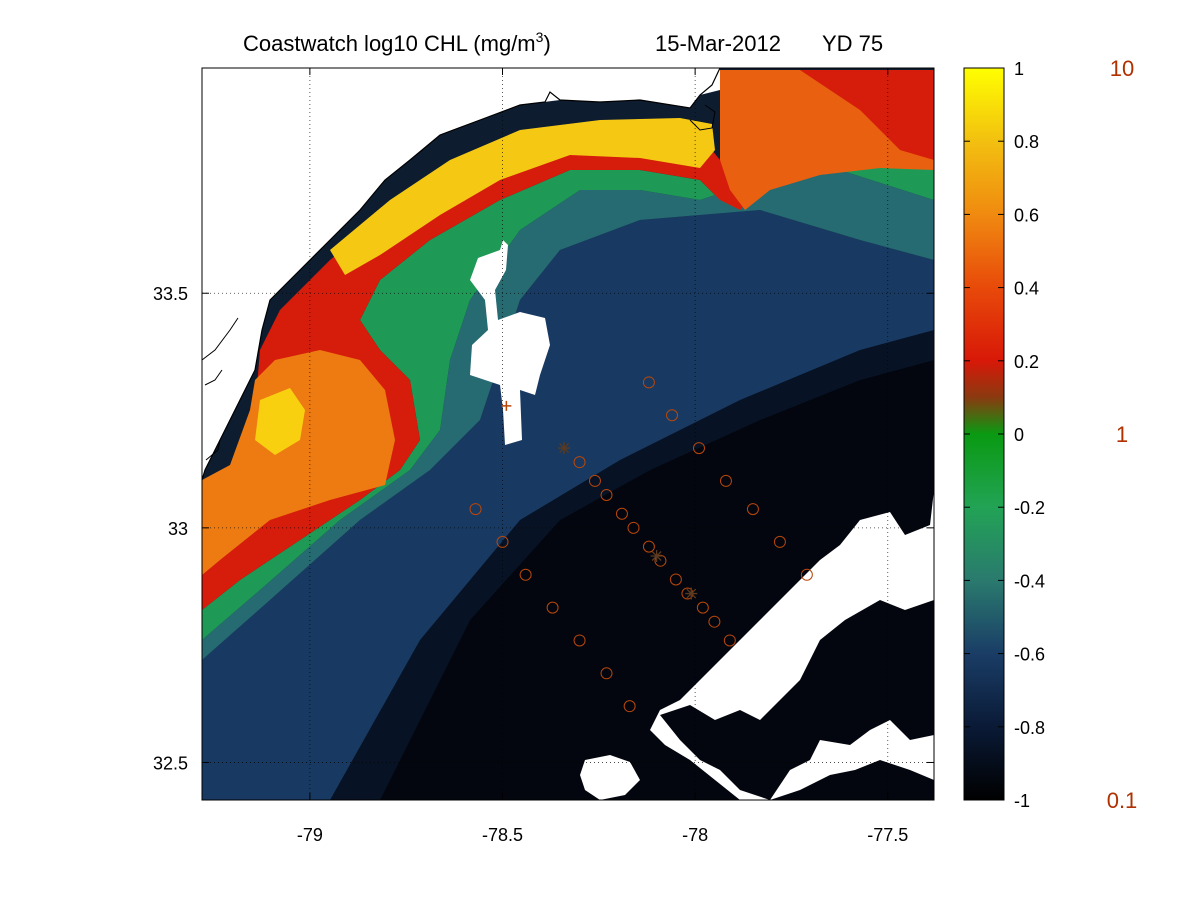 The height and width of the screenshot is (900, 1200). Describe the element at coordinates (506, 405) in the screenshot. I see `station-plus-marker` at that location.